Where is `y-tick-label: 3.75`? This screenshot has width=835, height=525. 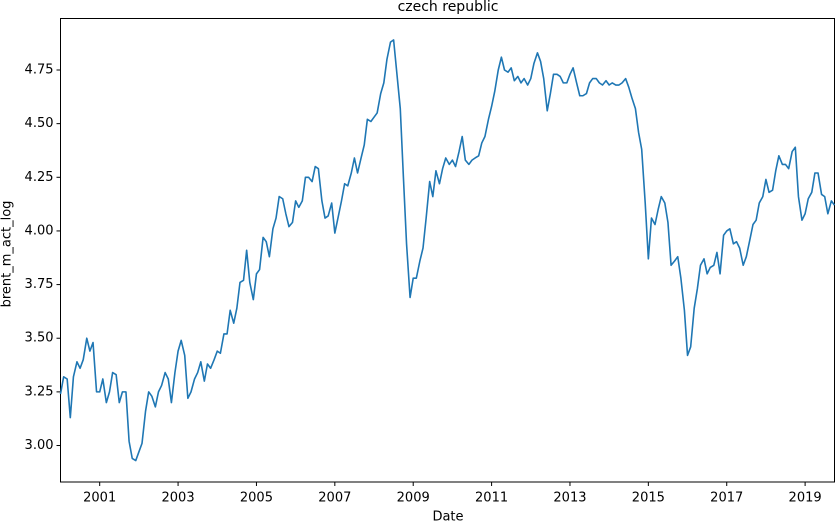 y-tick-label: 3.75 is located at coordinates (39, 284).